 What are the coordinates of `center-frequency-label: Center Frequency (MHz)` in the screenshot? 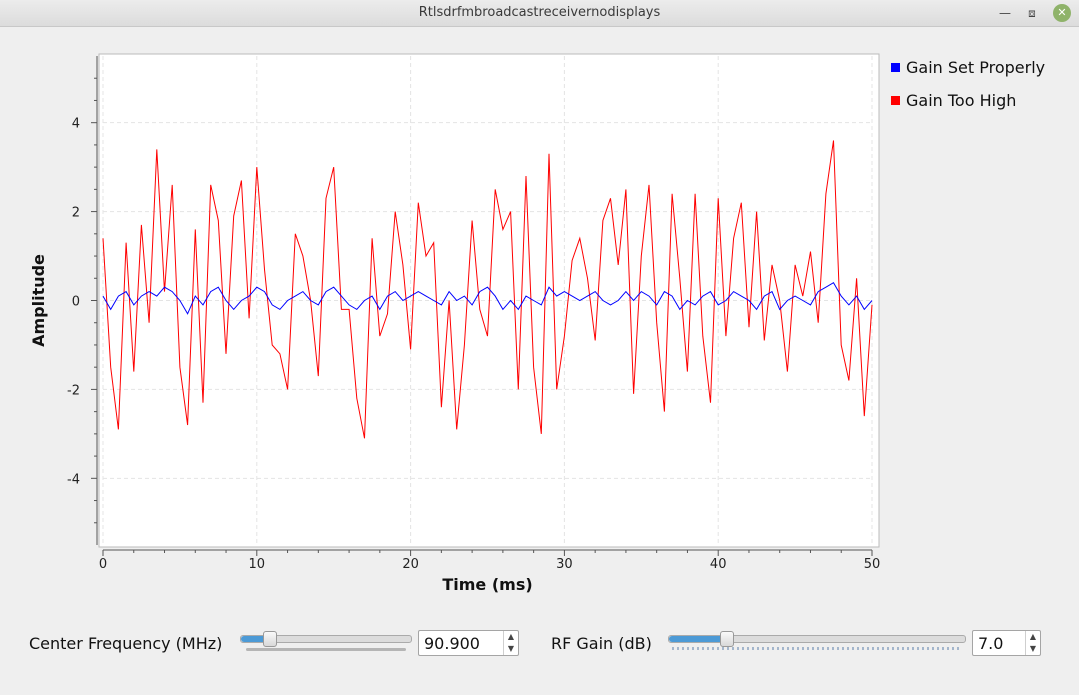 It's located at (126, 643).